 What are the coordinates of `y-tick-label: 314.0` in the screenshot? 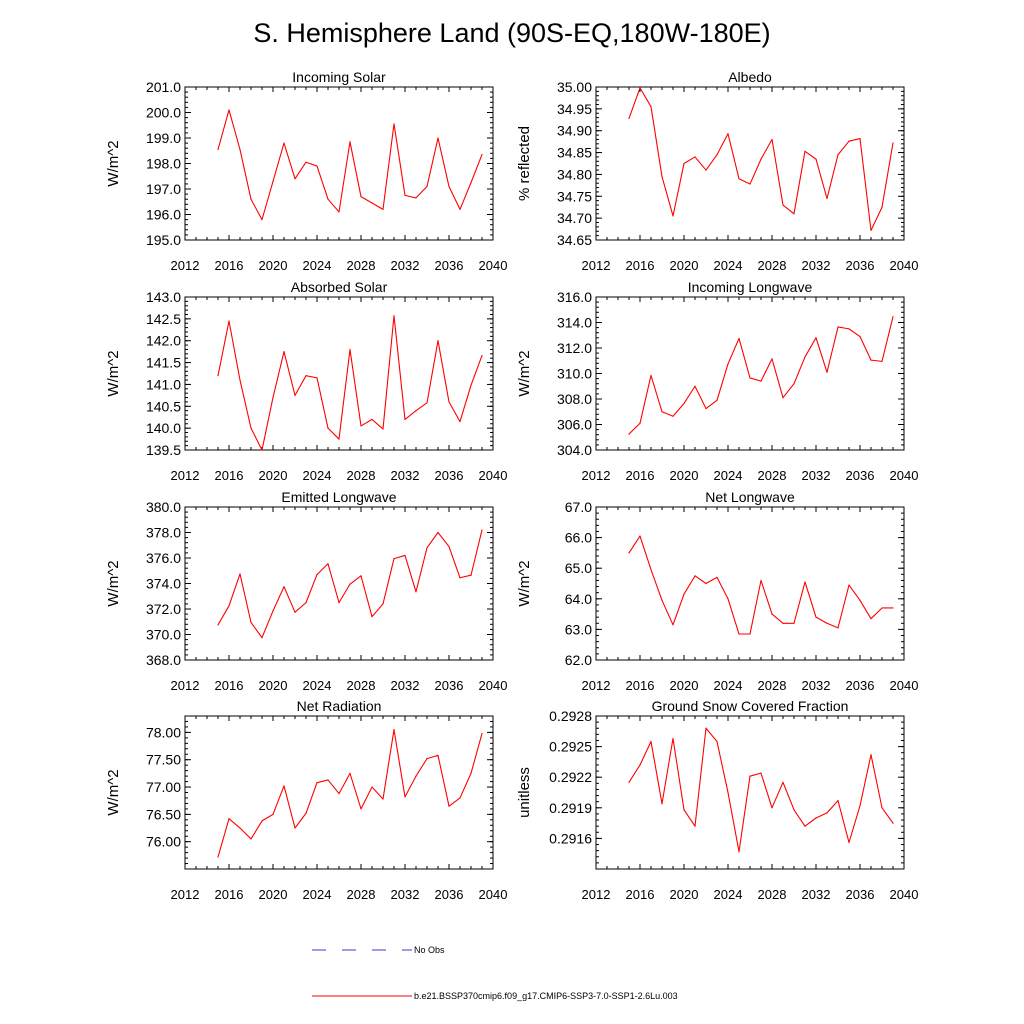 It's located at (574, 323).